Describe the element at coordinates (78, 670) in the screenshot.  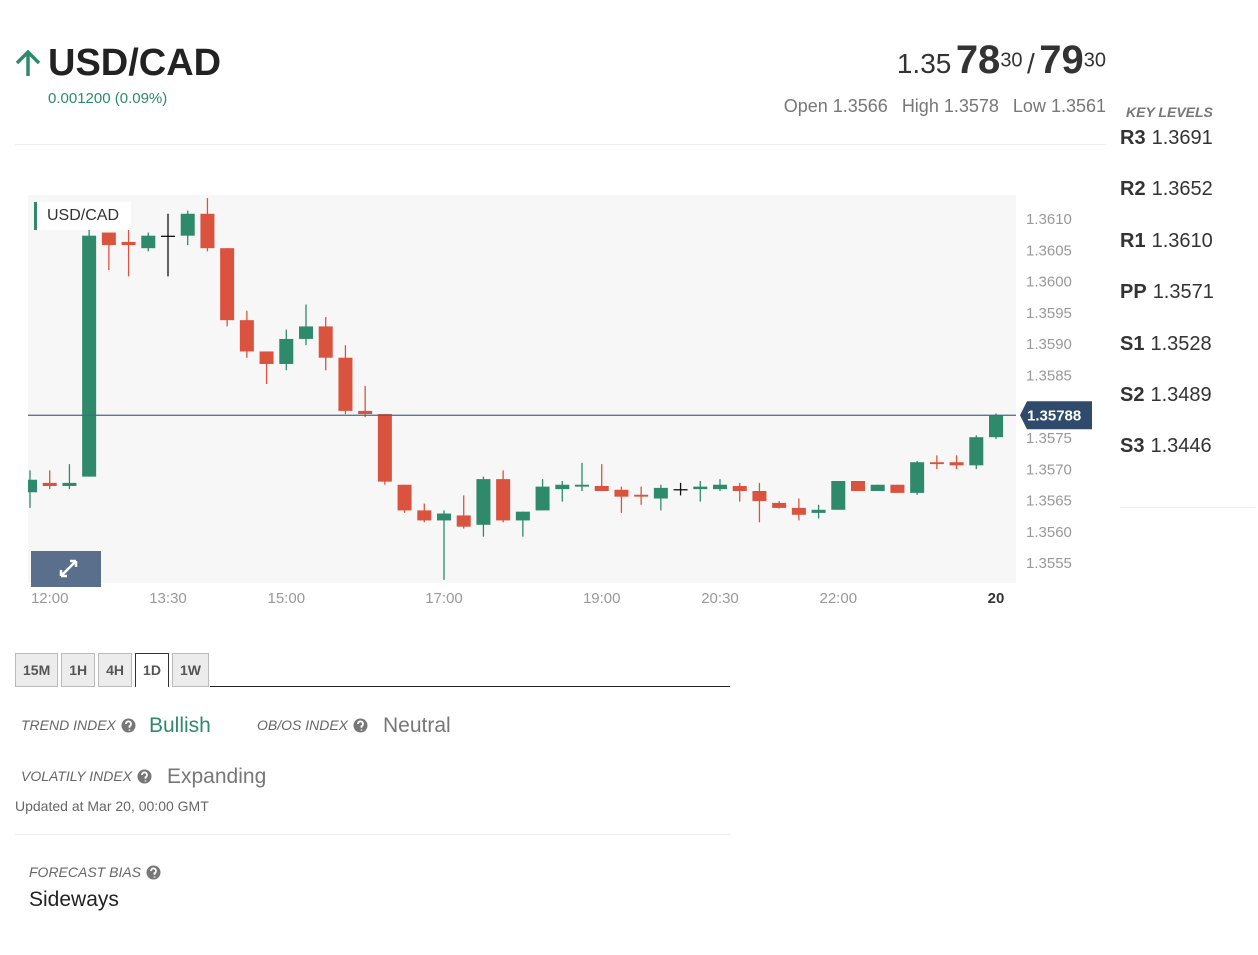
I see `tab: 1H` at that location.